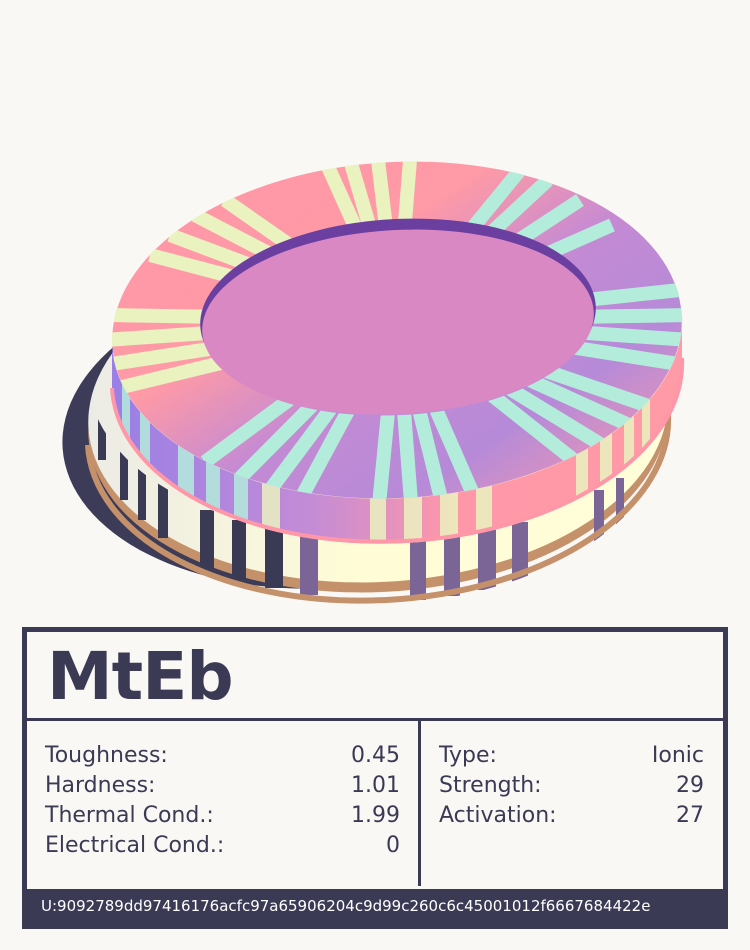 This screenshot has width=750, height=950. I want to click on property-row-toughness: Toughness: 0.45, so click(222, 756).